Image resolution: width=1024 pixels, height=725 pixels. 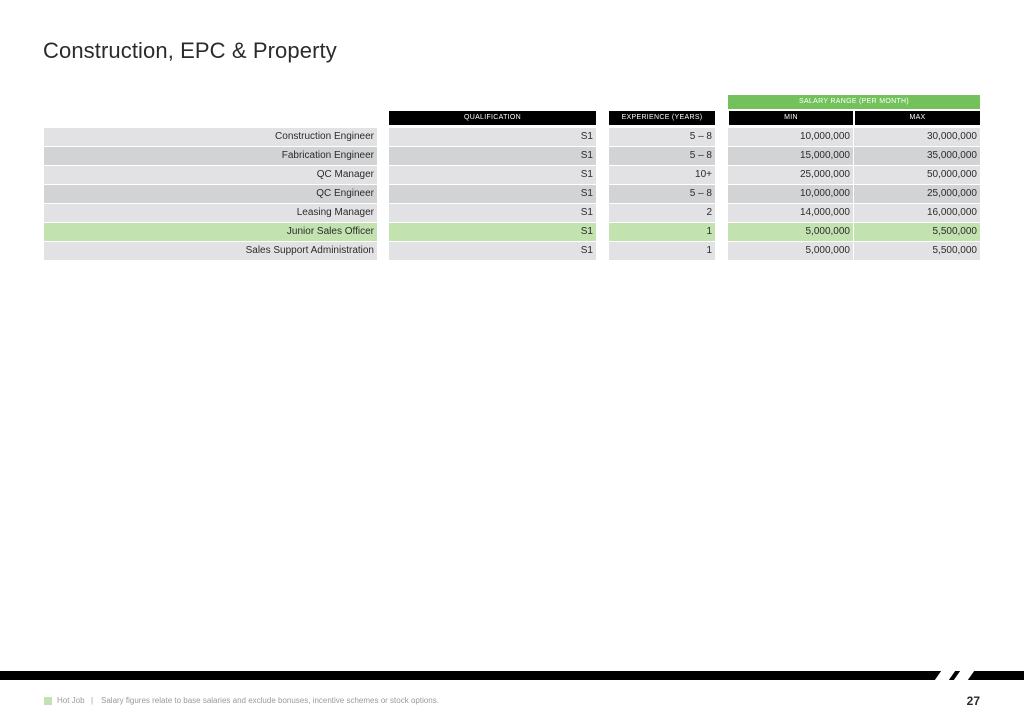 What do you see at coordinates (917, 118) in the screenshot?
I see `max-header: MAX` at bounding box center [917, 118].